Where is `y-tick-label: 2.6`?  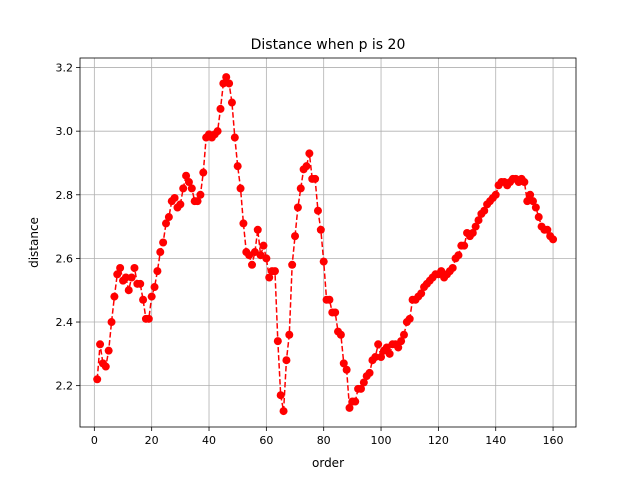
y-tick-label: 2.6 is located at coordinates (65, 258).